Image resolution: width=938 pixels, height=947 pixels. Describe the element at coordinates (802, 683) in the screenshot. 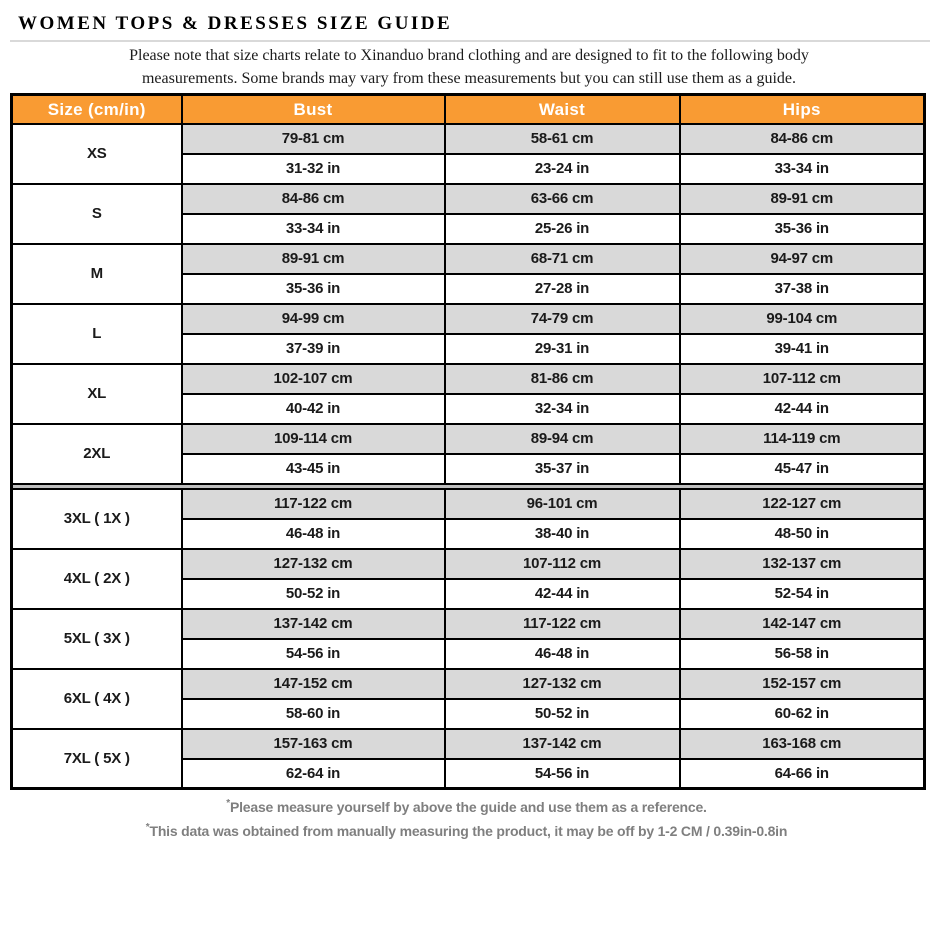

I see `hips-cm-cell: 152-157 cm` at that location.